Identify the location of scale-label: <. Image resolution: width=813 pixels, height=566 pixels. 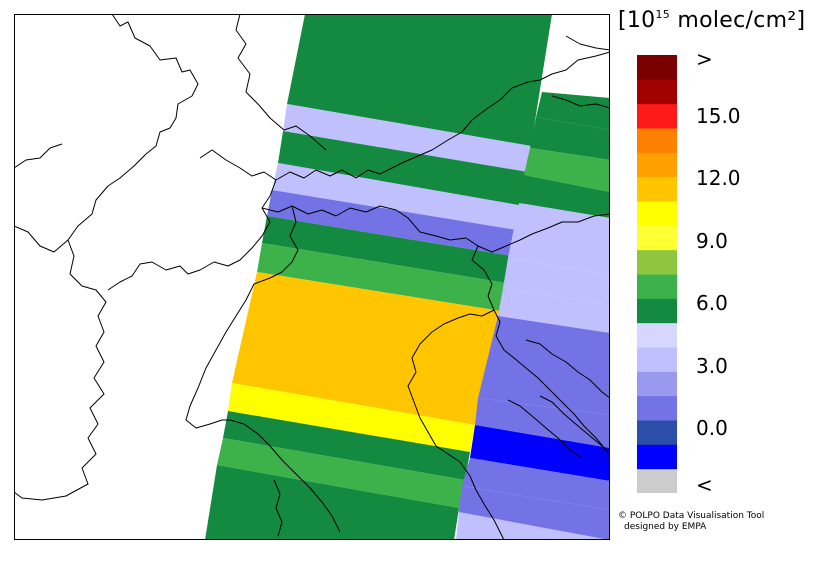
(704, 485).